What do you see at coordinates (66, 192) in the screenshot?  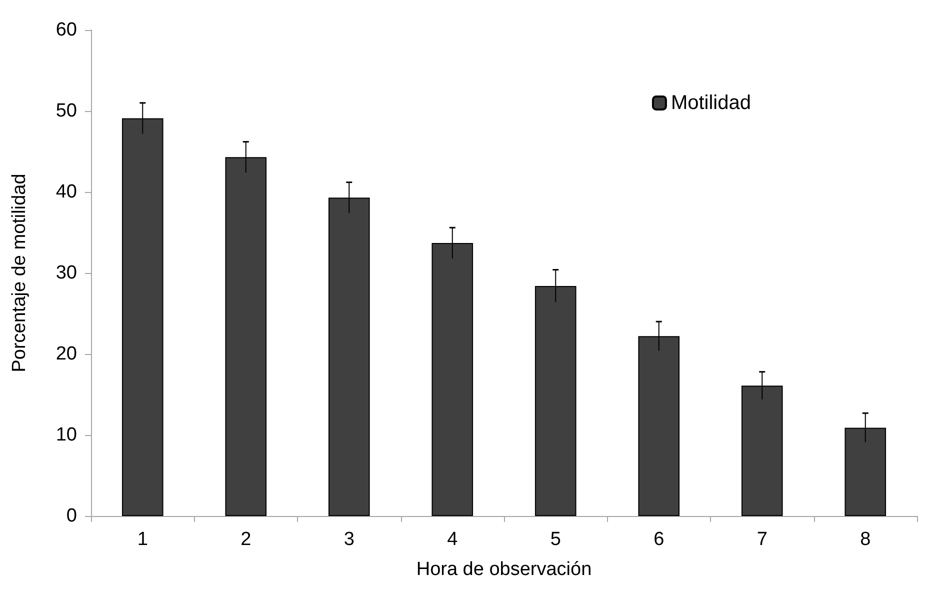 I see `y-tick-label: 40` at bounding box center [66, 192].